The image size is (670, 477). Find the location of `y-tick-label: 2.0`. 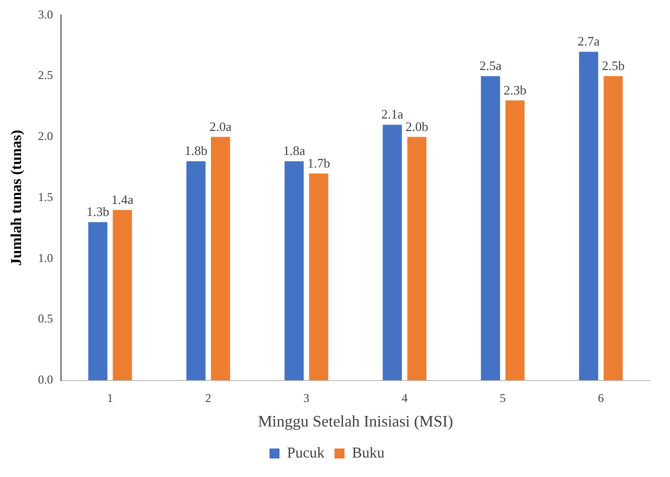

y-tick-label: 2.0 is located at coordinates (45, 136).